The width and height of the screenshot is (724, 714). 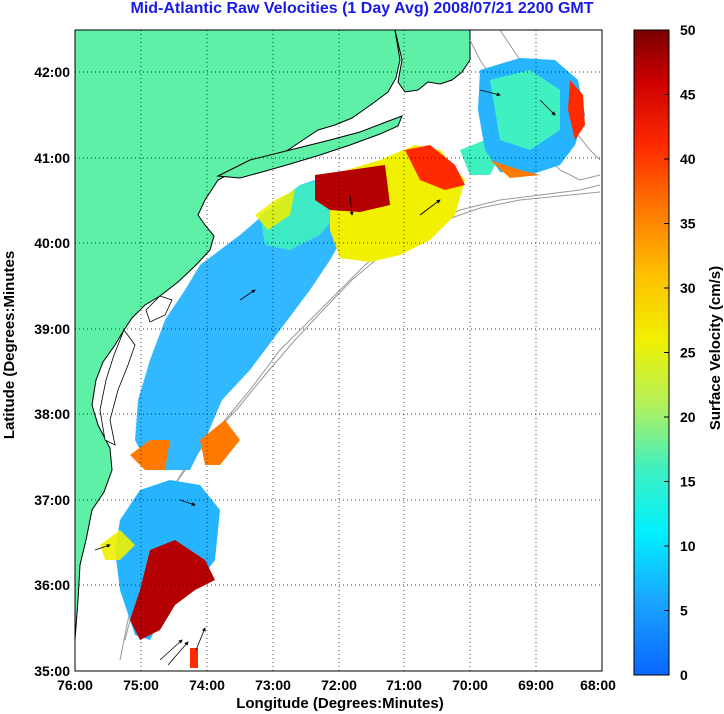 I want to click on colorbar, so click(x=651, y=352).